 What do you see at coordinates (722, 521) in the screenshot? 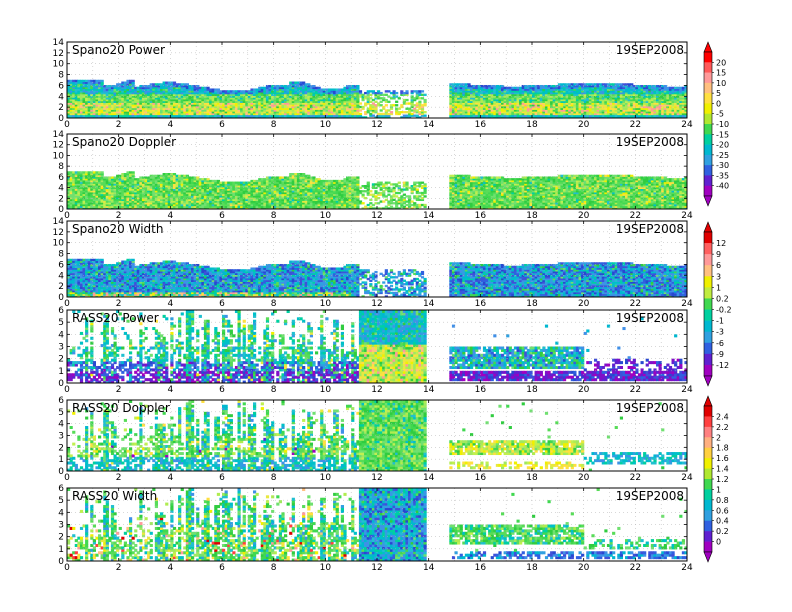
I see `colorbar-label: 0.4` at bounding box center [722, 521].